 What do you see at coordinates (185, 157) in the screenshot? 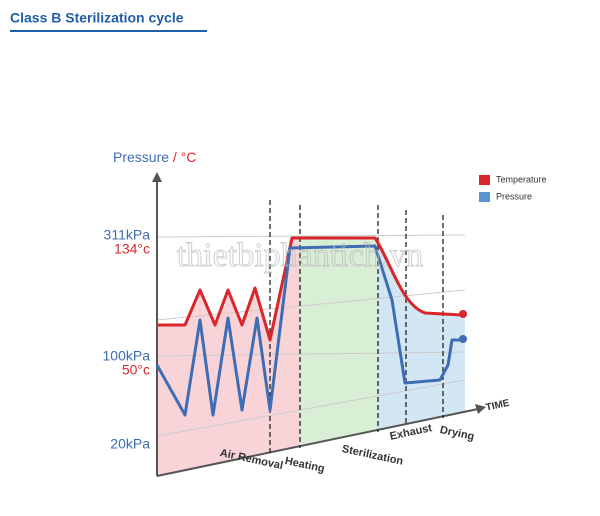
I see `y-unit: / °C` at bounding box center [185, 157].